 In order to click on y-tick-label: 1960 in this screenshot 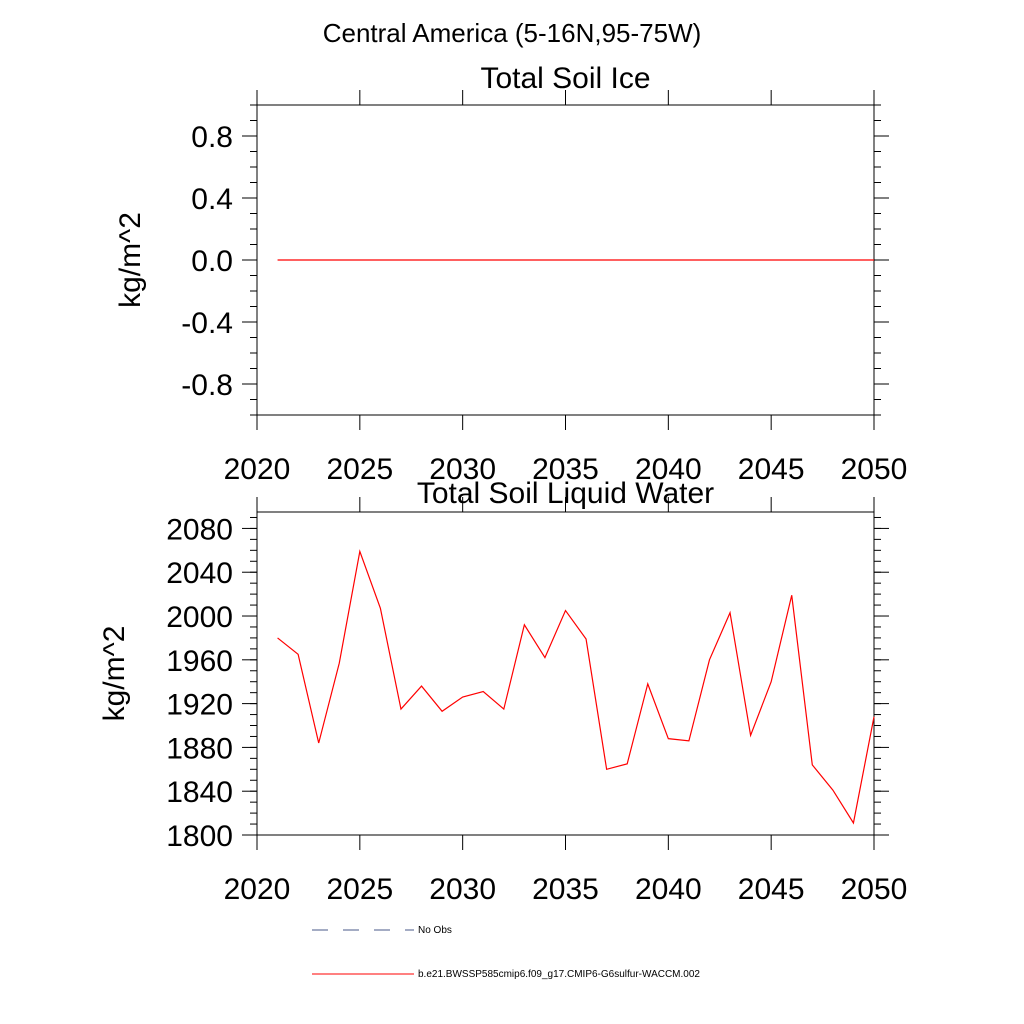, I will do `click(199, 661)`.